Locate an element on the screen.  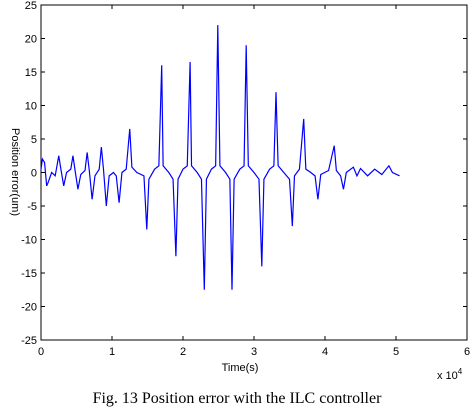
x-tick-label: 3 is located at coordinates (254, 352).